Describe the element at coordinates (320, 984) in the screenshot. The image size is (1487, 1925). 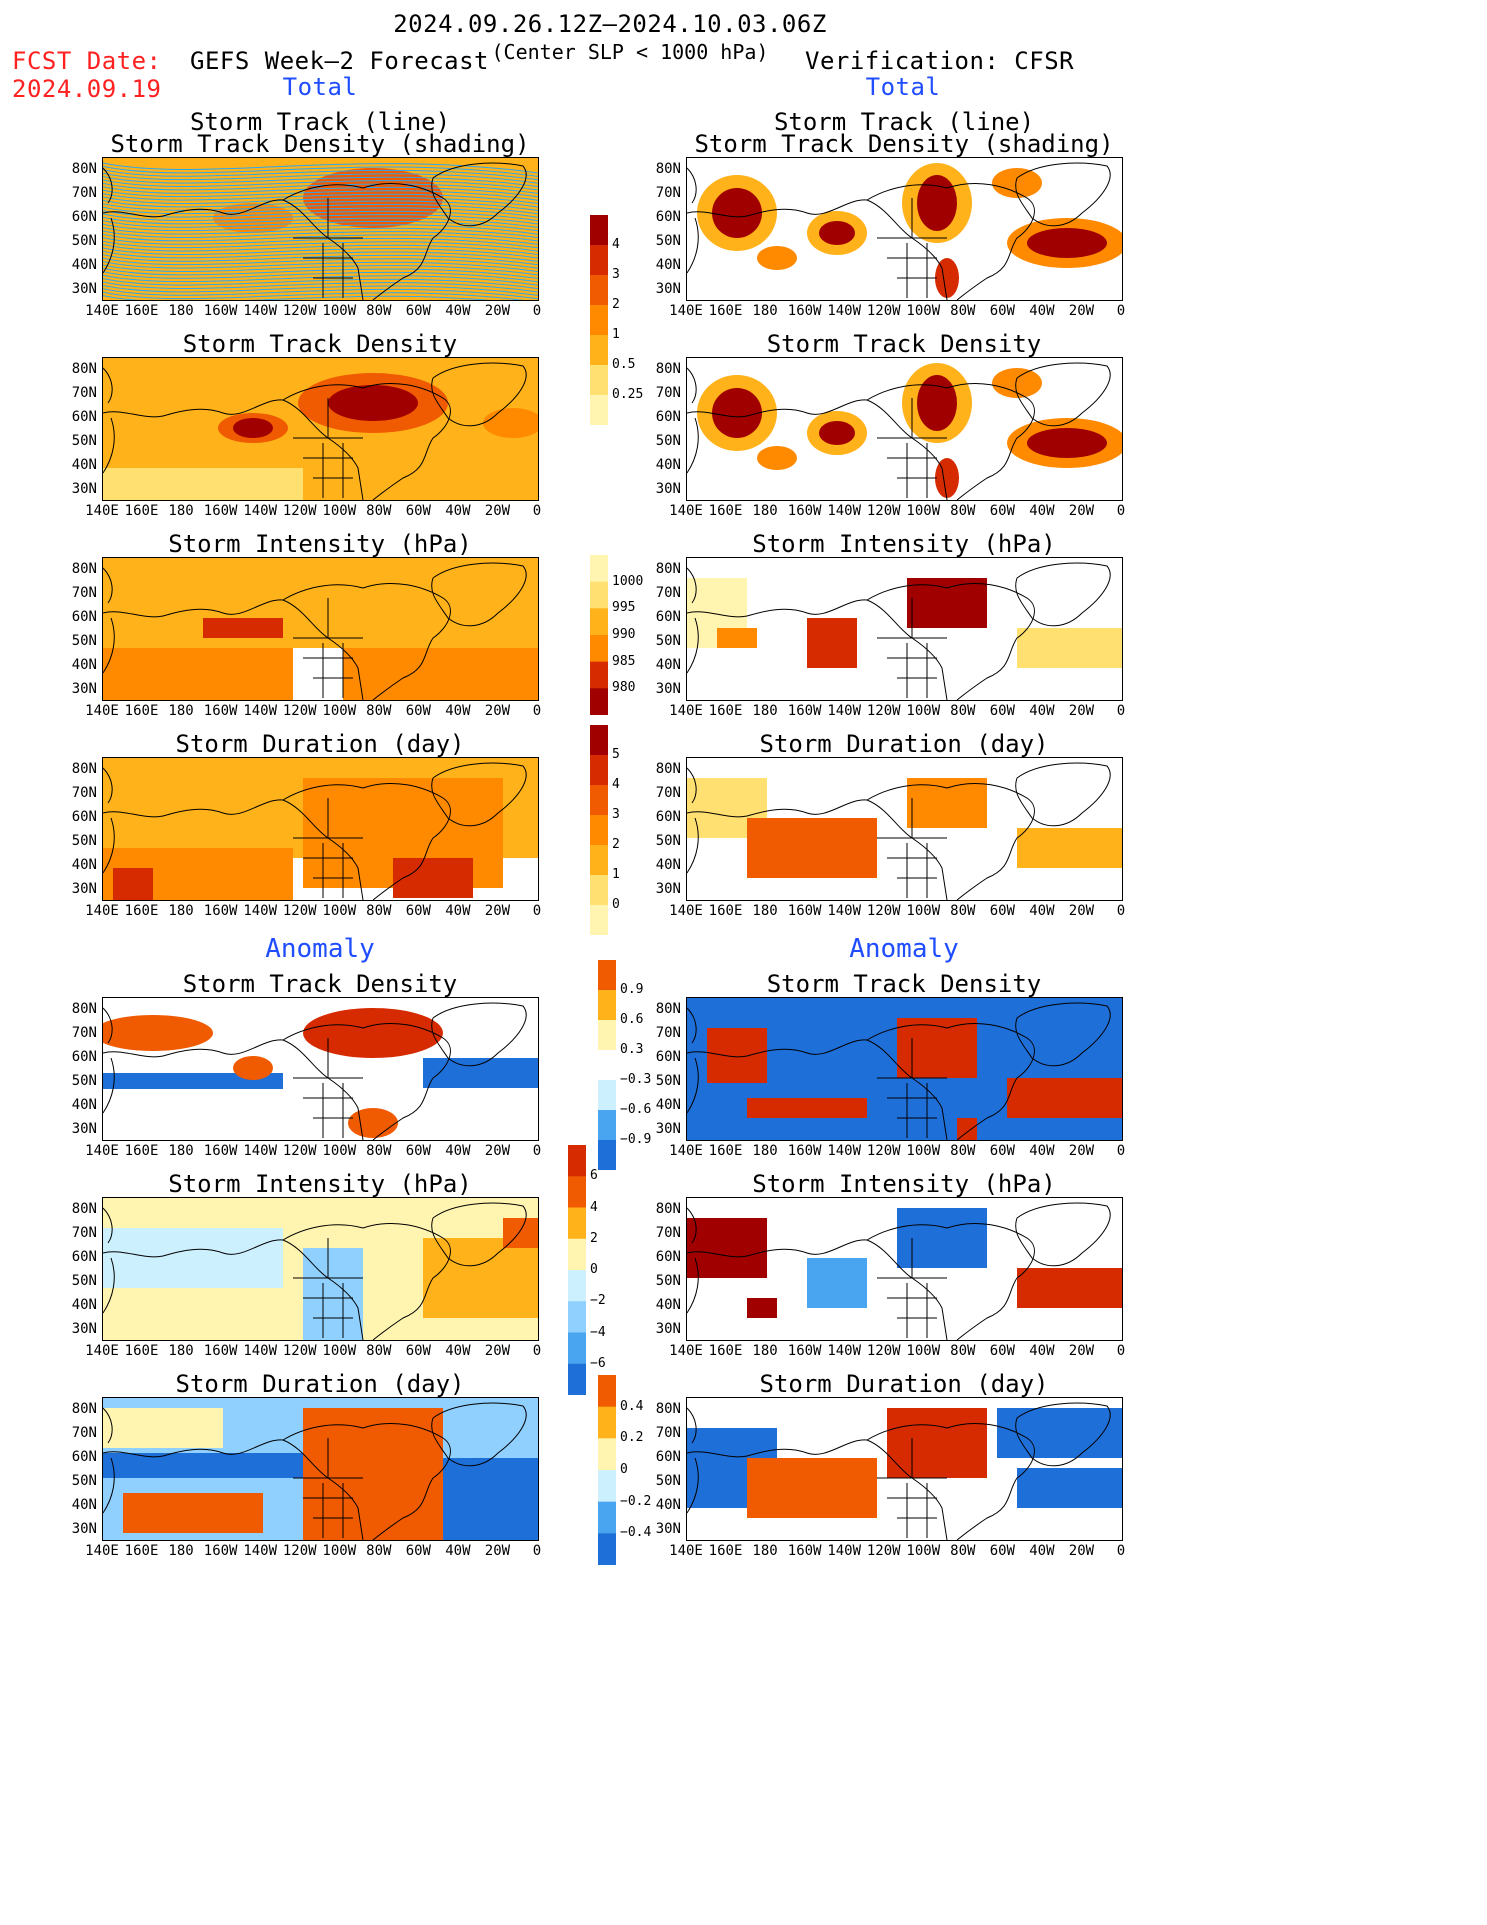
I see `panel-title: Storm Track Density` at that location.